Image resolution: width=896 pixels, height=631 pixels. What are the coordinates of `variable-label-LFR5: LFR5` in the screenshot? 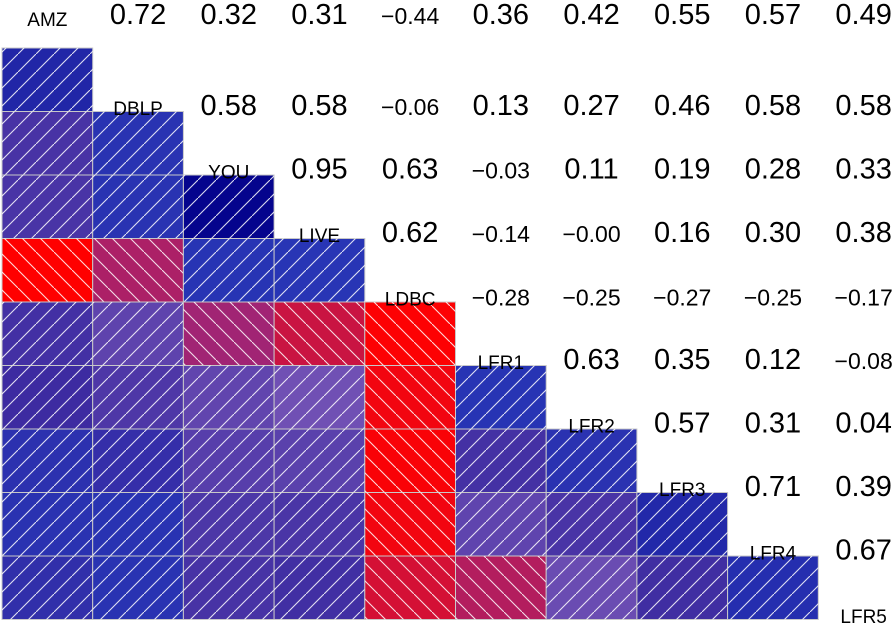 It's located at (863, 617).